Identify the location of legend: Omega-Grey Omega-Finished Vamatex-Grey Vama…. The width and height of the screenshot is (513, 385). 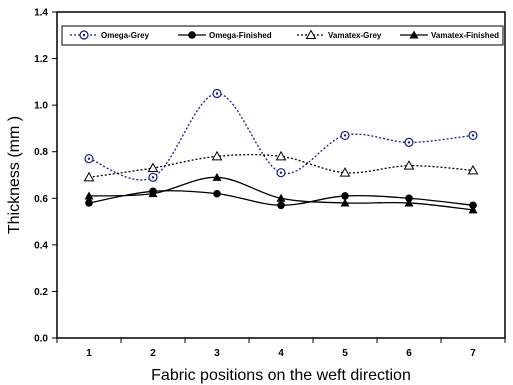
(282, 35).